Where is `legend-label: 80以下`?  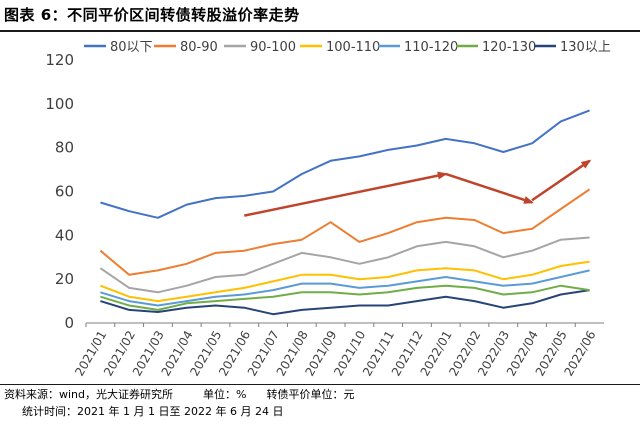 legend-label: 80以下 is located at coordinates (131, 47).